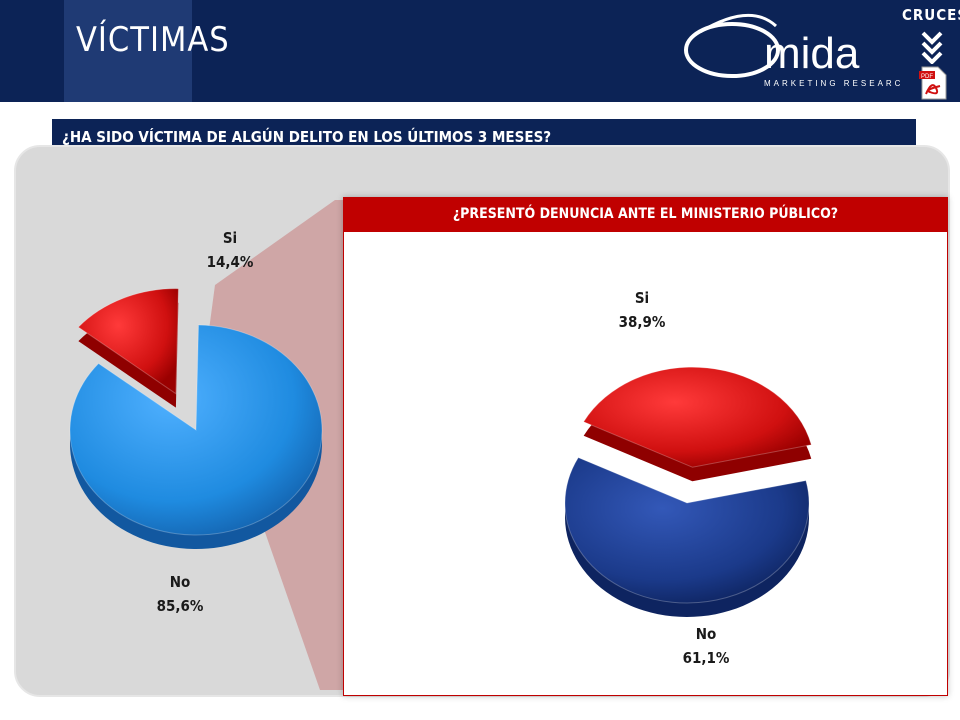 Image resolution: width=960 pixels, height=720 pixels. I want to click on page-title: VÍCTIMAS, so click(153, 40).